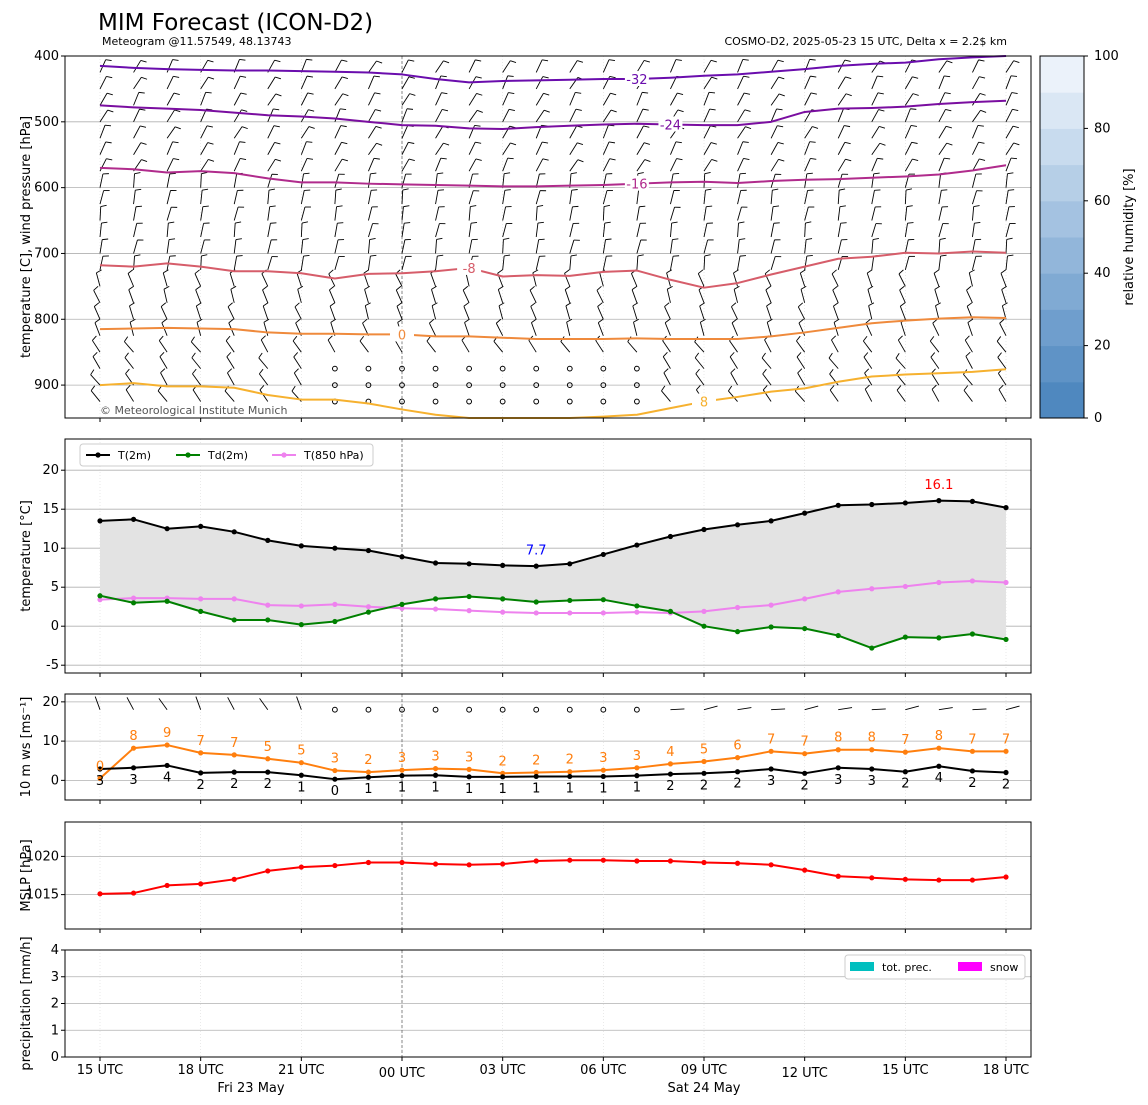  Describe the element at coordinates (50, 702) in the screenshot. I see `y-tick-label: 20` at that location.